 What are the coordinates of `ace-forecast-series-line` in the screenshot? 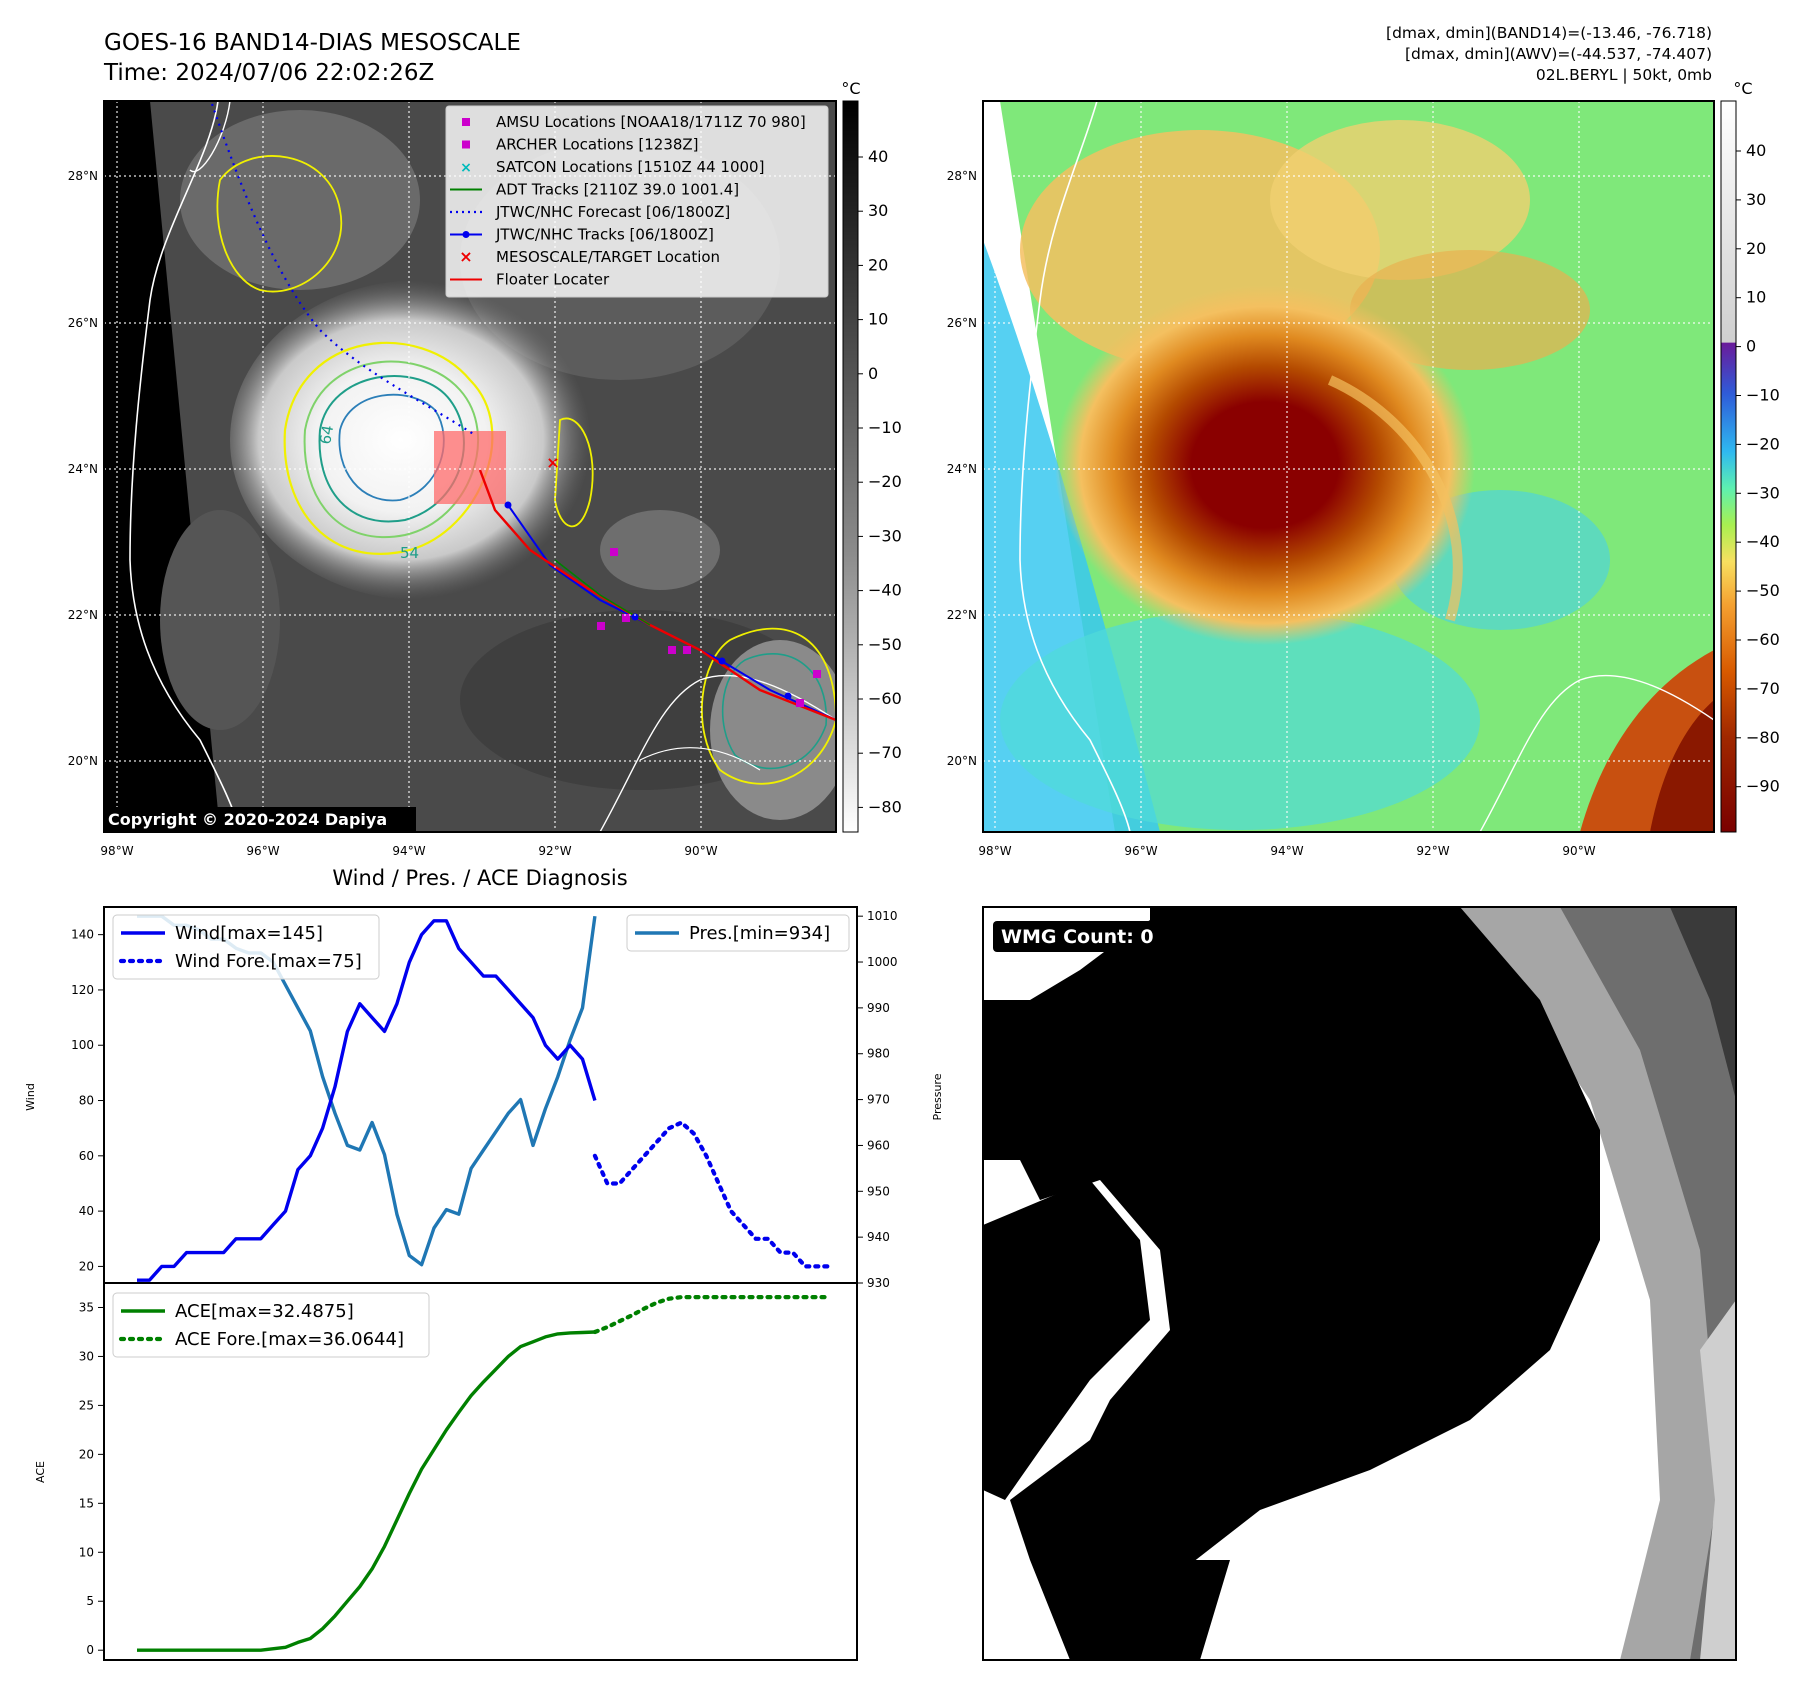 It's located at (712, 1314).